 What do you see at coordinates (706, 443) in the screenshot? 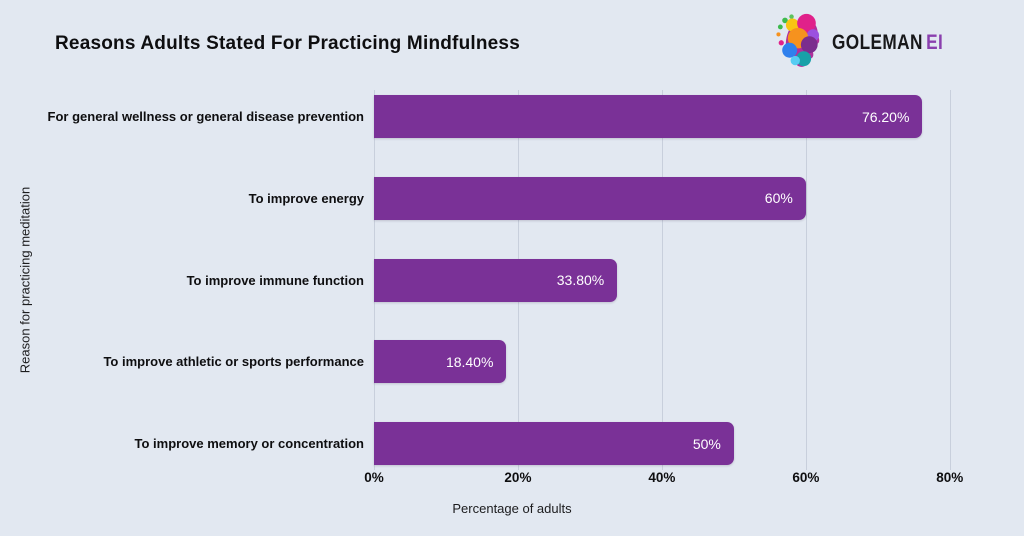
I see `bar-value-label: 50%` at bounding box center [706, 443].